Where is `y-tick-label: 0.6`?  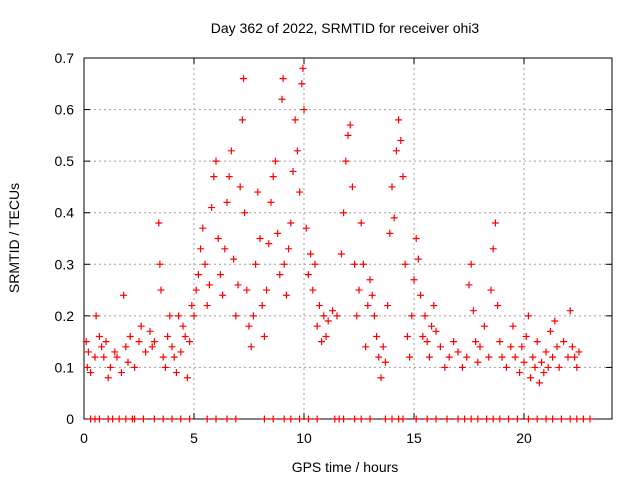
y-tick-label: 0.6 is located at coordinates (65, 110).